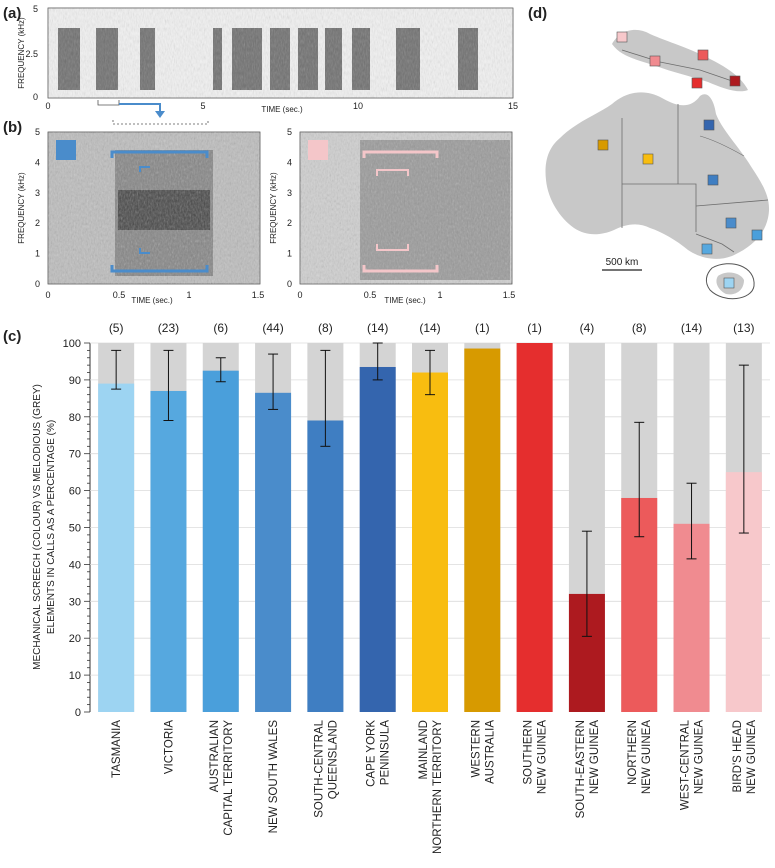 This screenshot has height=868, width=775. I want to click on y-tick-label: 30, so click(75, 602).